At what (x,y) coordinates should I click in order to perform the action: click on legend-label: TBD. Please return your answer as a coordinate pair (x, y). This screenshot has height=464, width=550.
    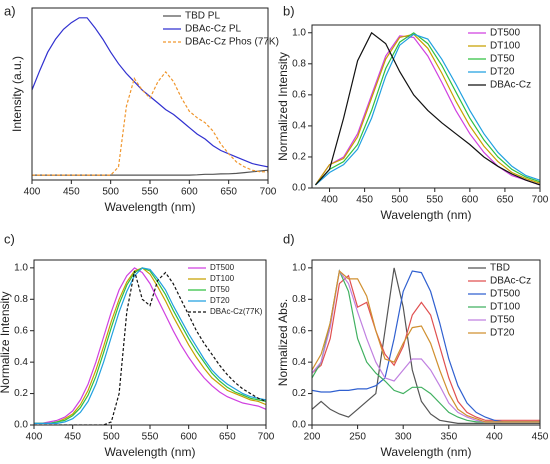
    Looking at the image, I should click on (500, 268).